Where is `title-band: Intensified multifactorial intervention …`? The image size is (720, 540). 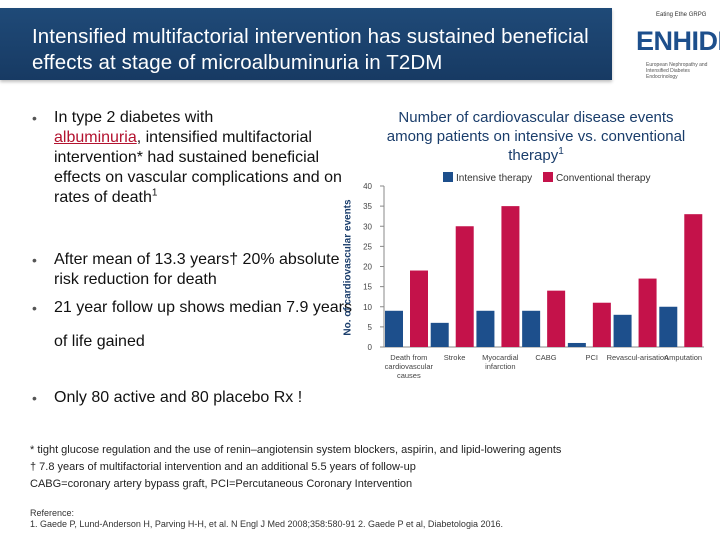
title-band: Intensified multifactorial intervention … is located at coordinates (306, 44).